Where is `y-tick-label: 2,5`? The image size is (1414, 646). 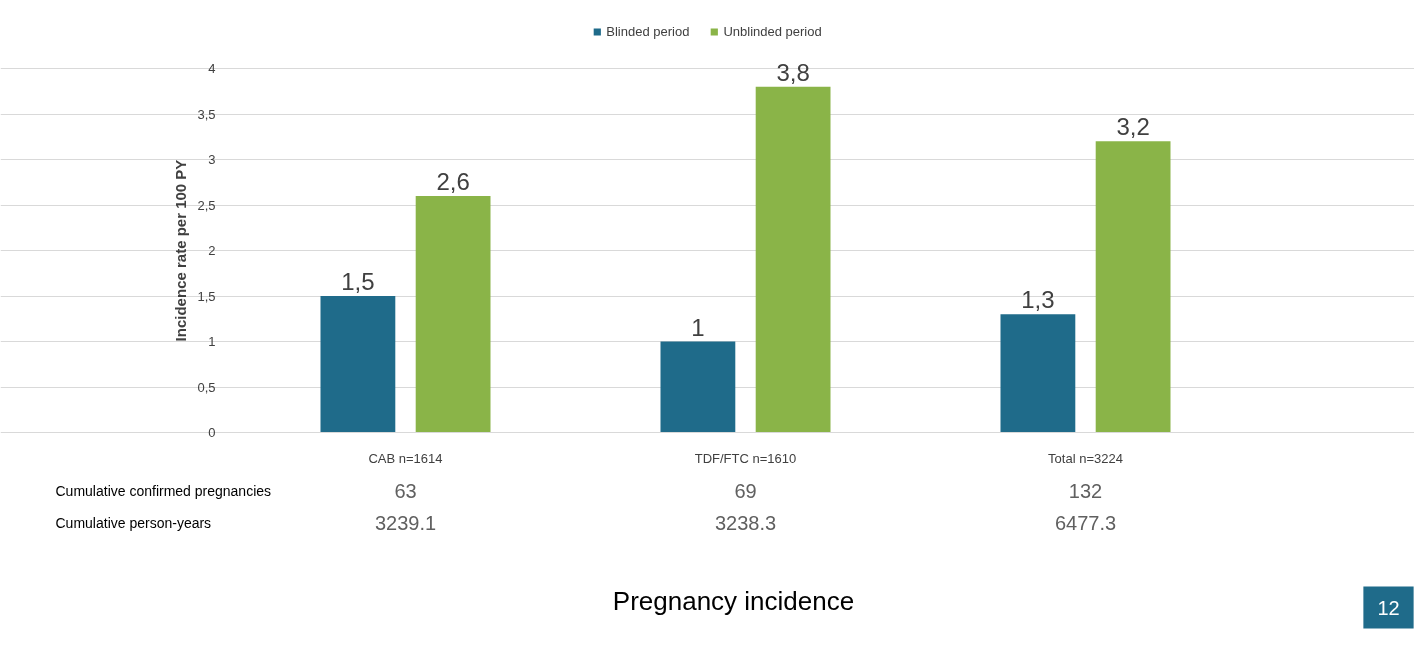
y-tick-label: 2,5 is located at coordinates (206, 205).